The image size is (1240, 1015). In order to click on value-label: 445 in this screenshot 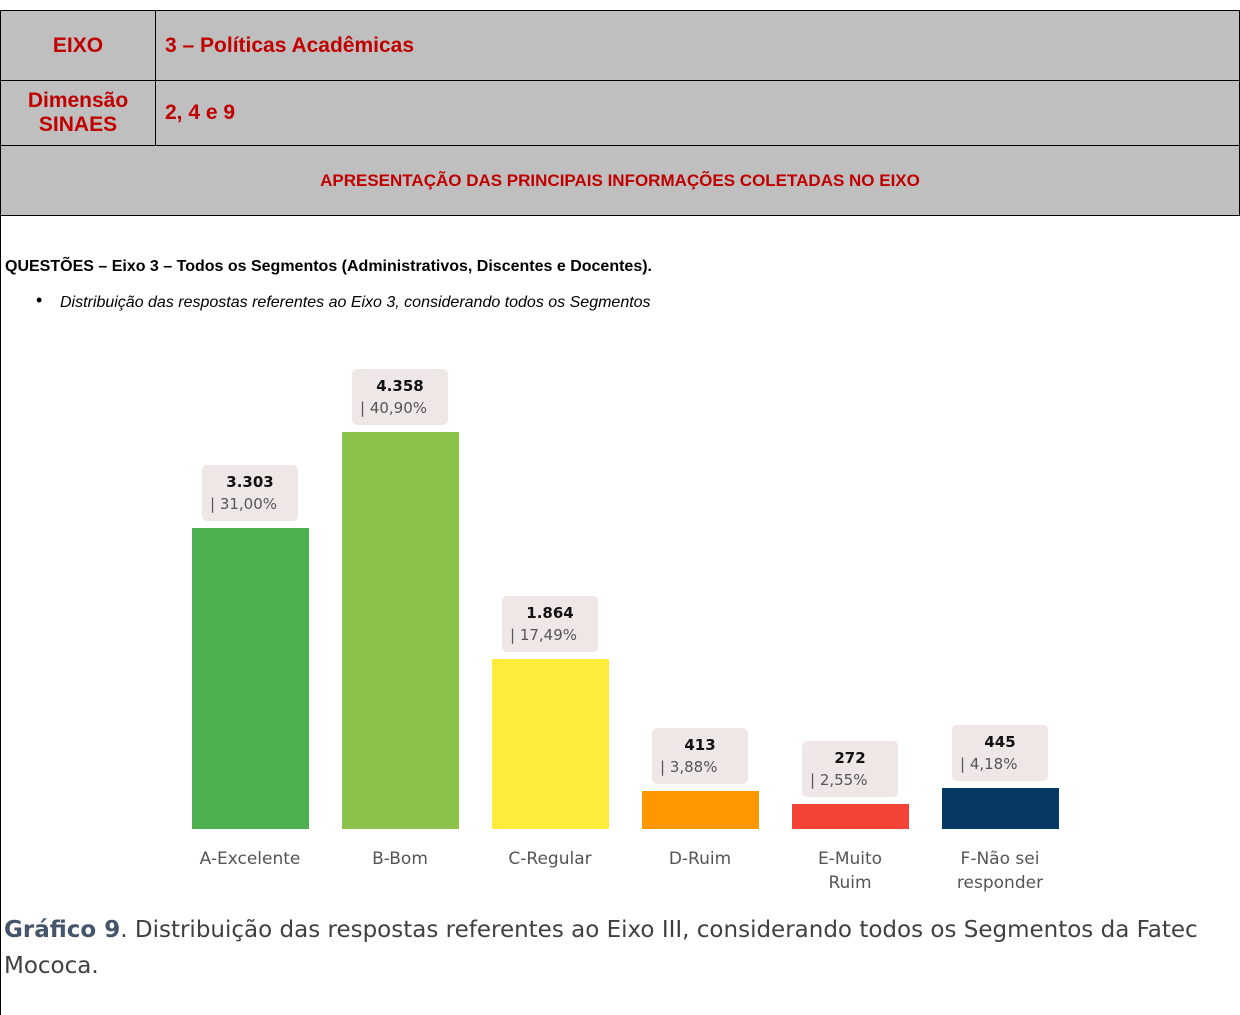, I will do `click(1000, 742)`.